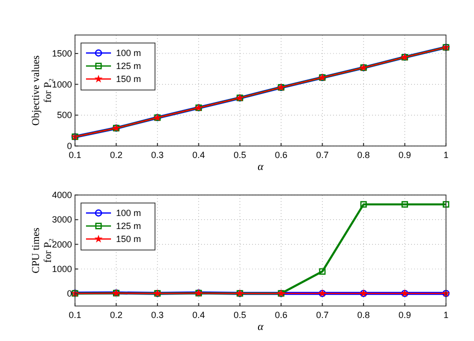 The width and height of the screenshot is (474, 341). Describe the element at coordinates (64, 115) in the screenshot. I see `y-tick-label: 500` at that location.